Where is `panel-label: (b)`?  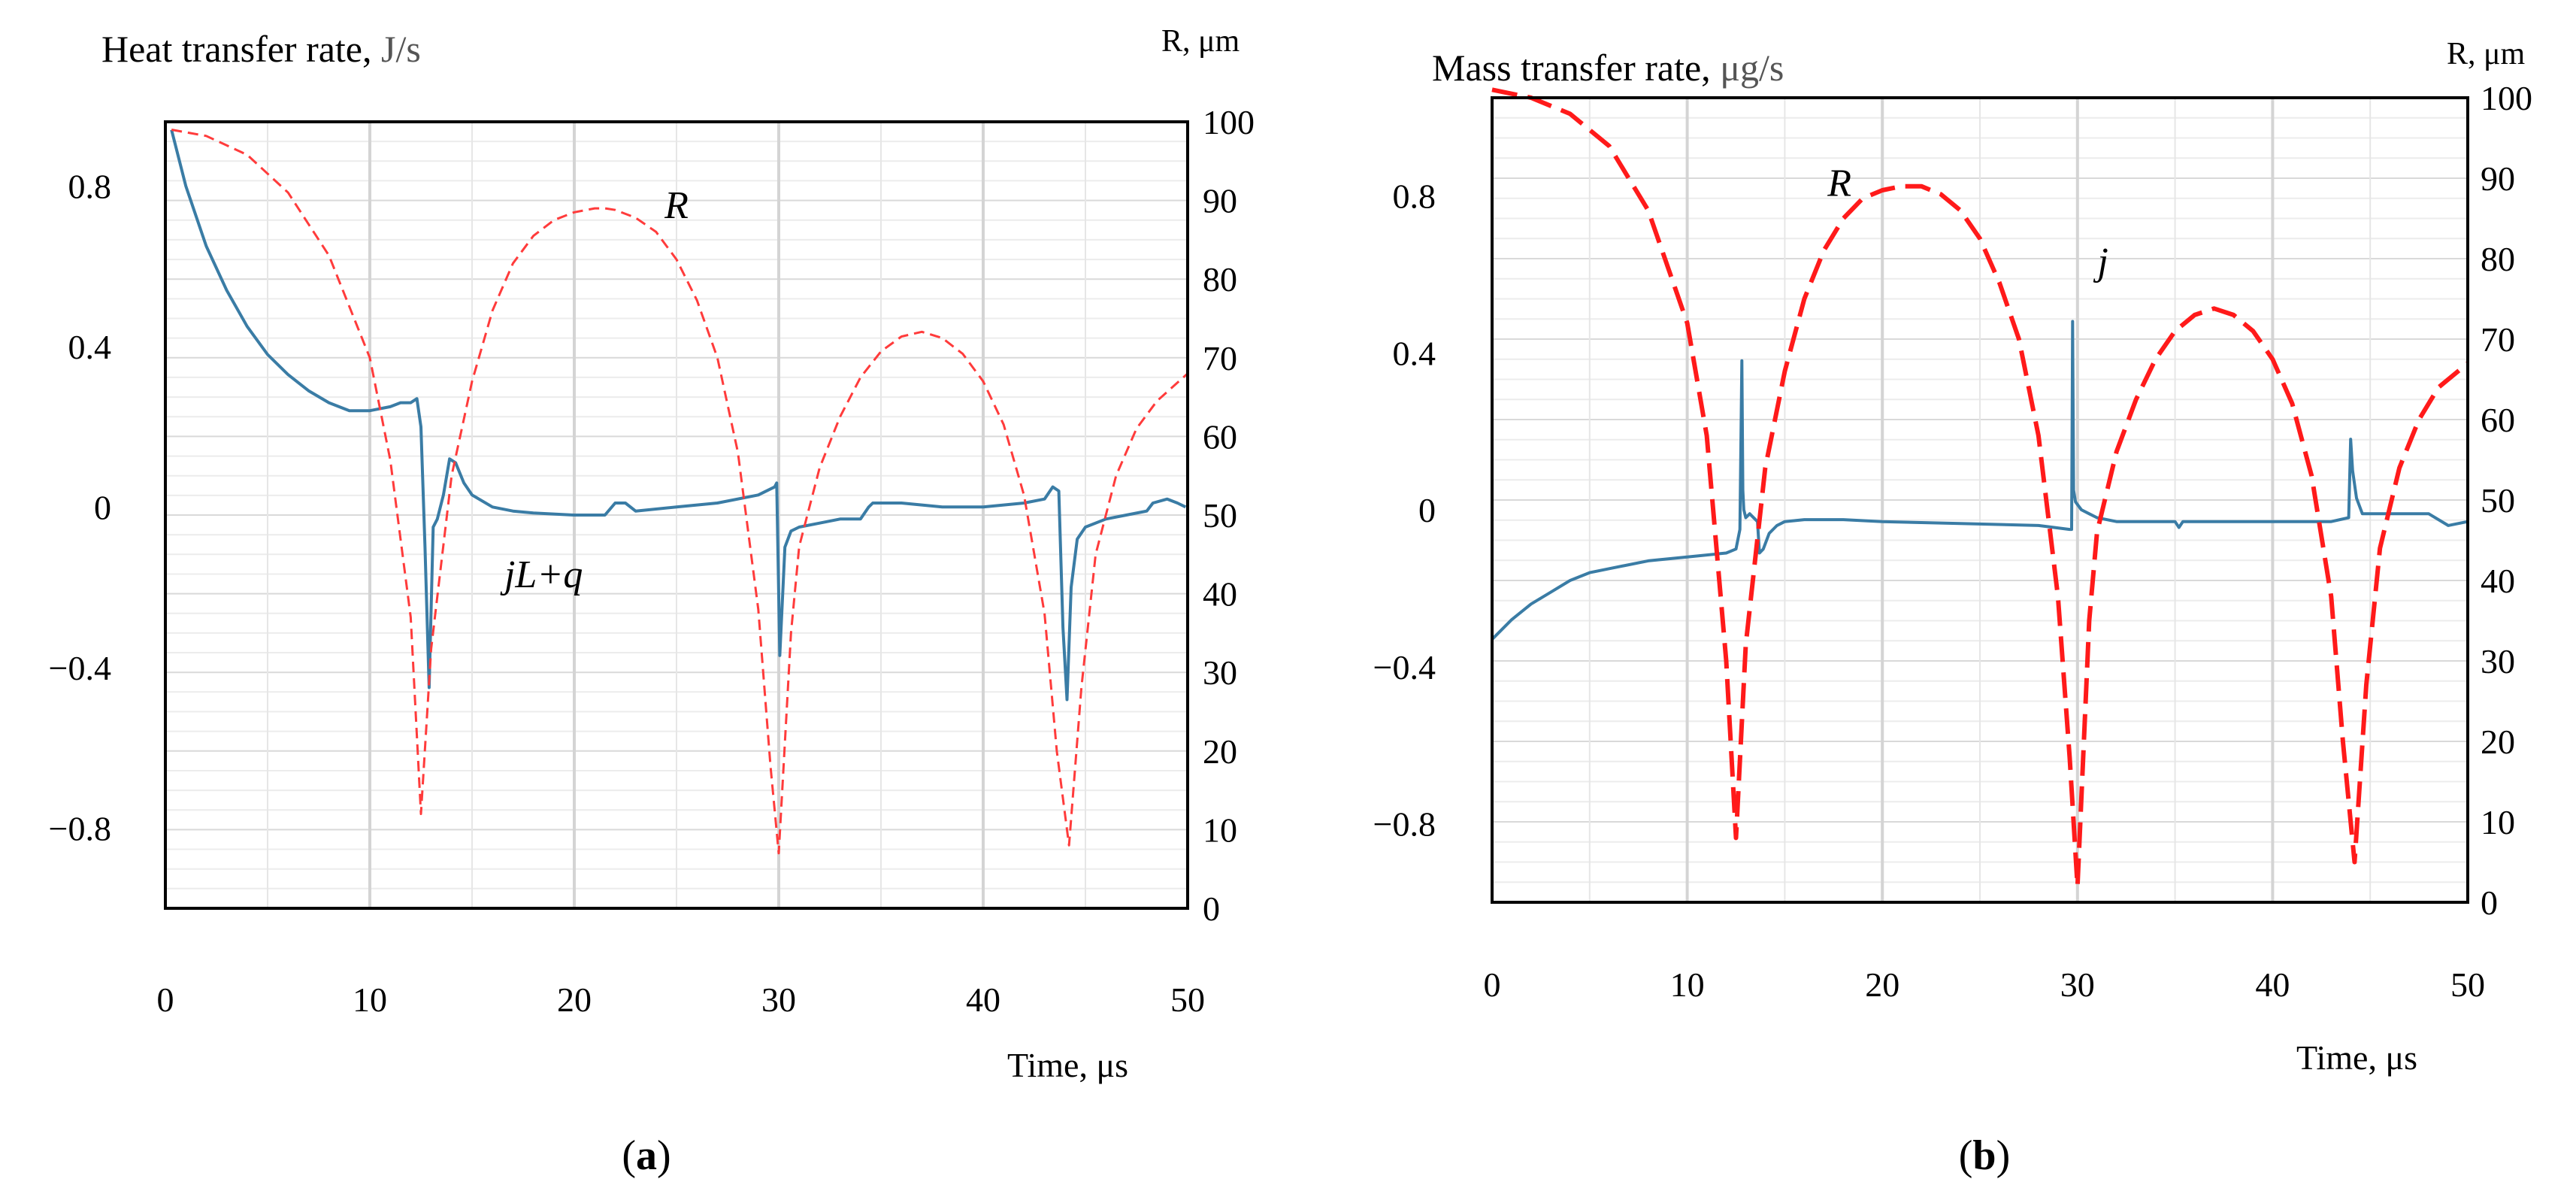 panel-label: (b) is located at coordinates (1984, 1155).